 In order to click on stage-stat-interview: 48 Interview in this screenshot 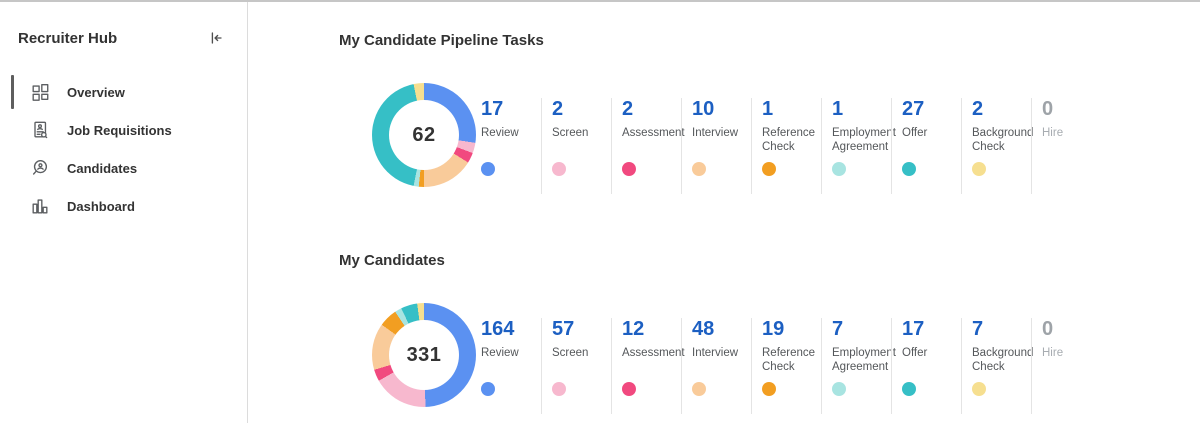, I will do `click(716, 366)`.